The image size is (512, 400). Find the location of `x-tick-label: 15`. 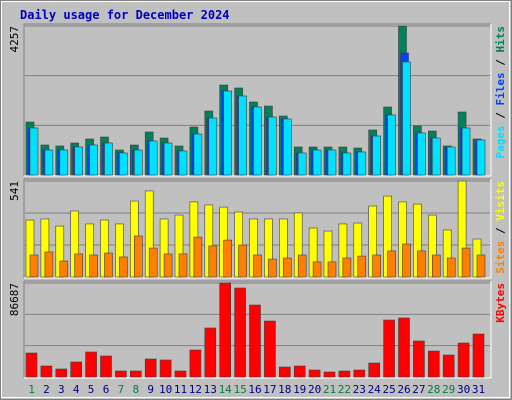

x-tick-label: 15 is located at coordinates (239, 389).